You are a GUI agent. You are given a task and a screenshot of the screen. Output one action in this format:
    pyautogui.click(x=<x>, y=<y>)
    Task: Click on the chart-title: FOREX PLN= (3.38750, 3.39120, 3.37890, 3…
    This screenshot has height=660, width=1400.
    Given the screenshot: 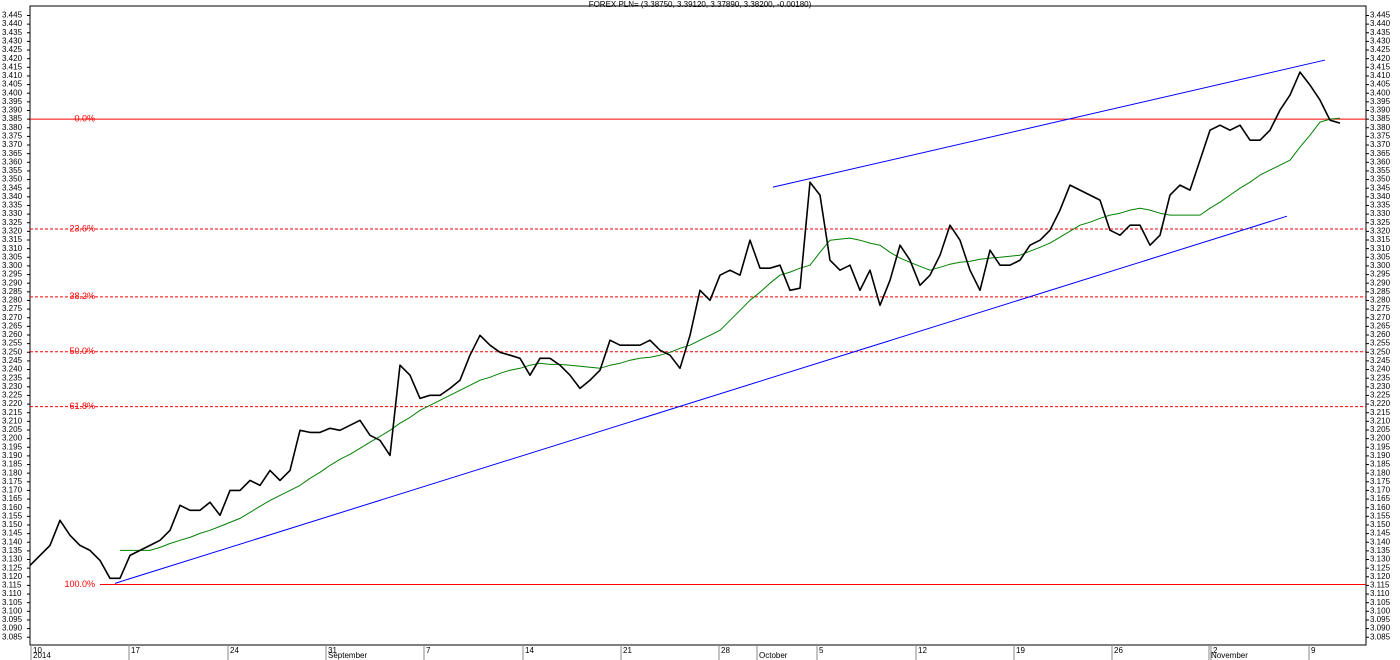 What is the action you would take?
    pyautogui.click(x=700, y=4)
    